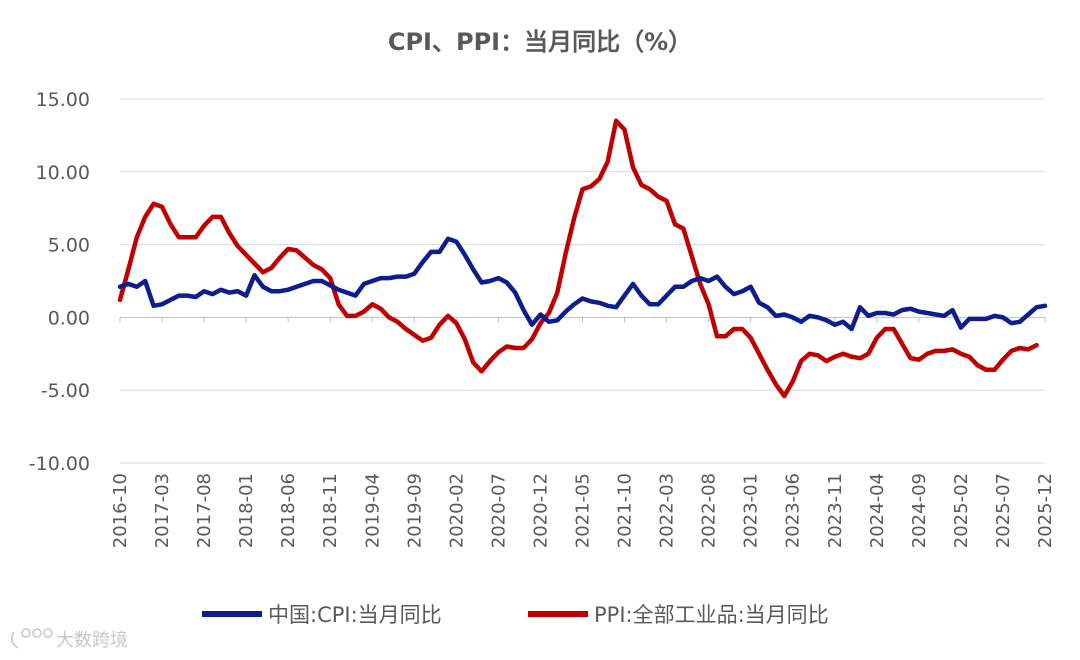 This screenshot has width=1080, height=660. Describe the element at coordinates (961, 510) in the screenshot. I see `x-tick-label: 2025-02` at that location.